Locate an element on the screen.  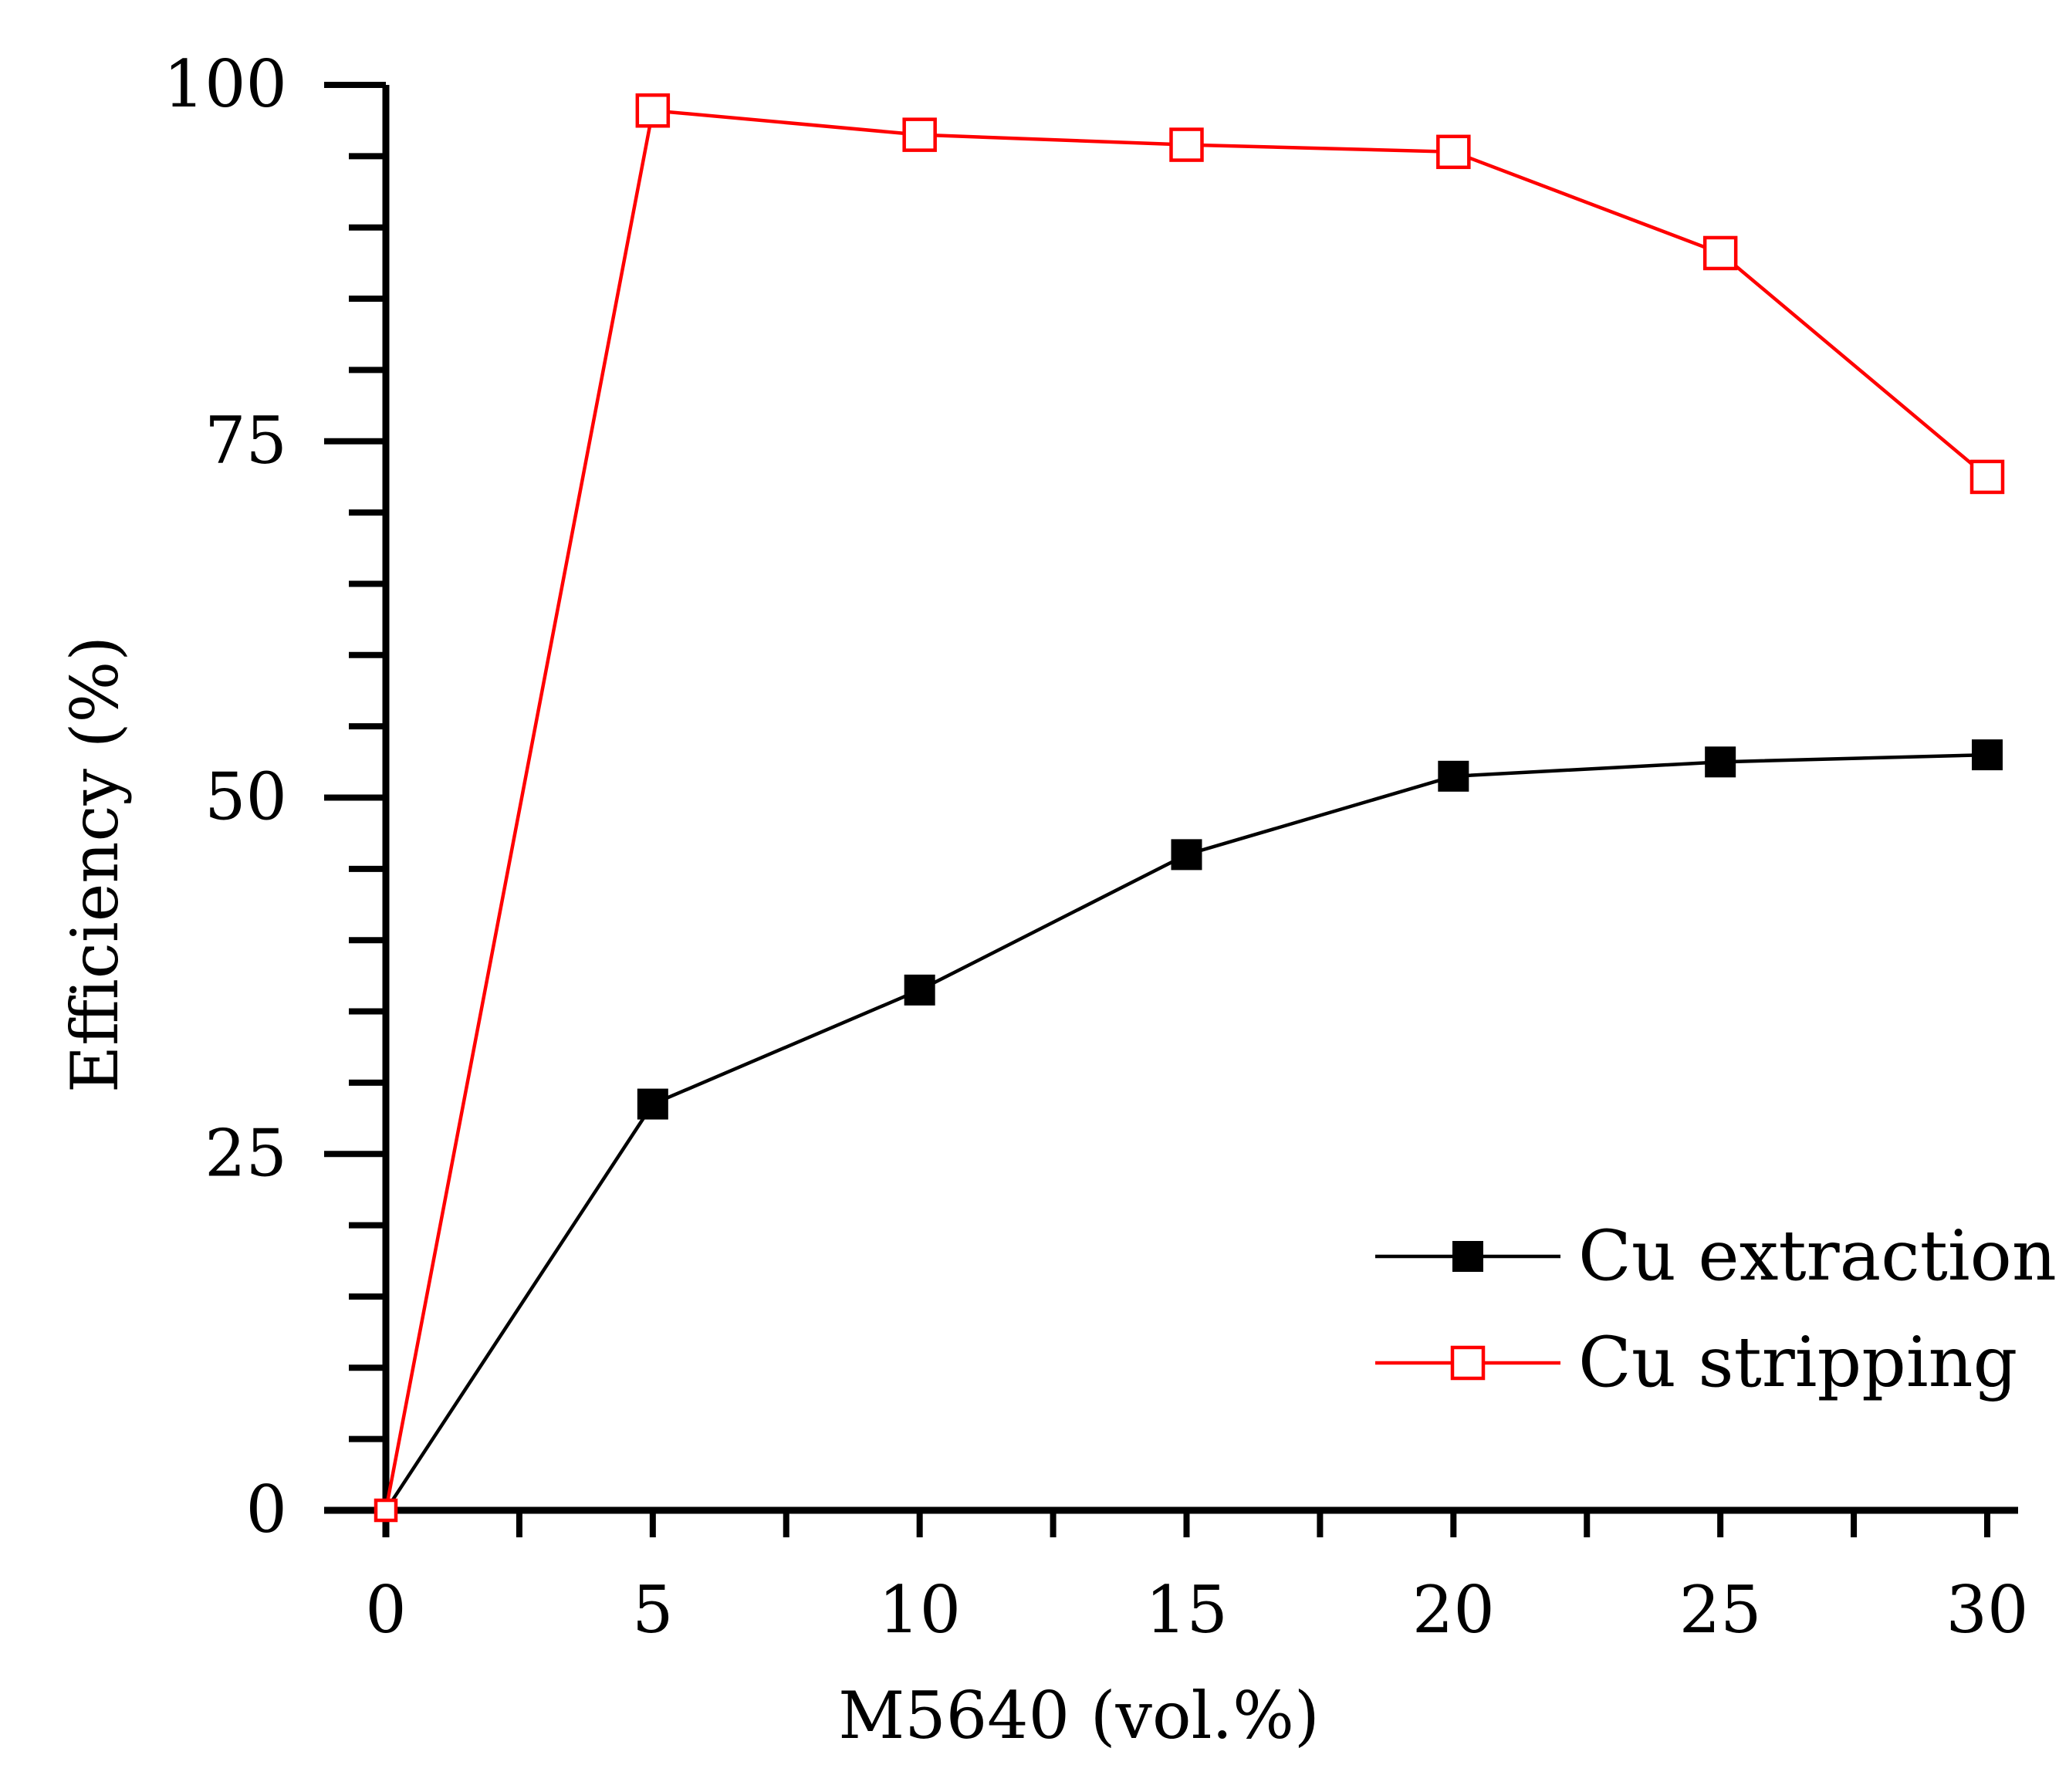
y-tick-label: 75 is located at coordinates (246, 441).